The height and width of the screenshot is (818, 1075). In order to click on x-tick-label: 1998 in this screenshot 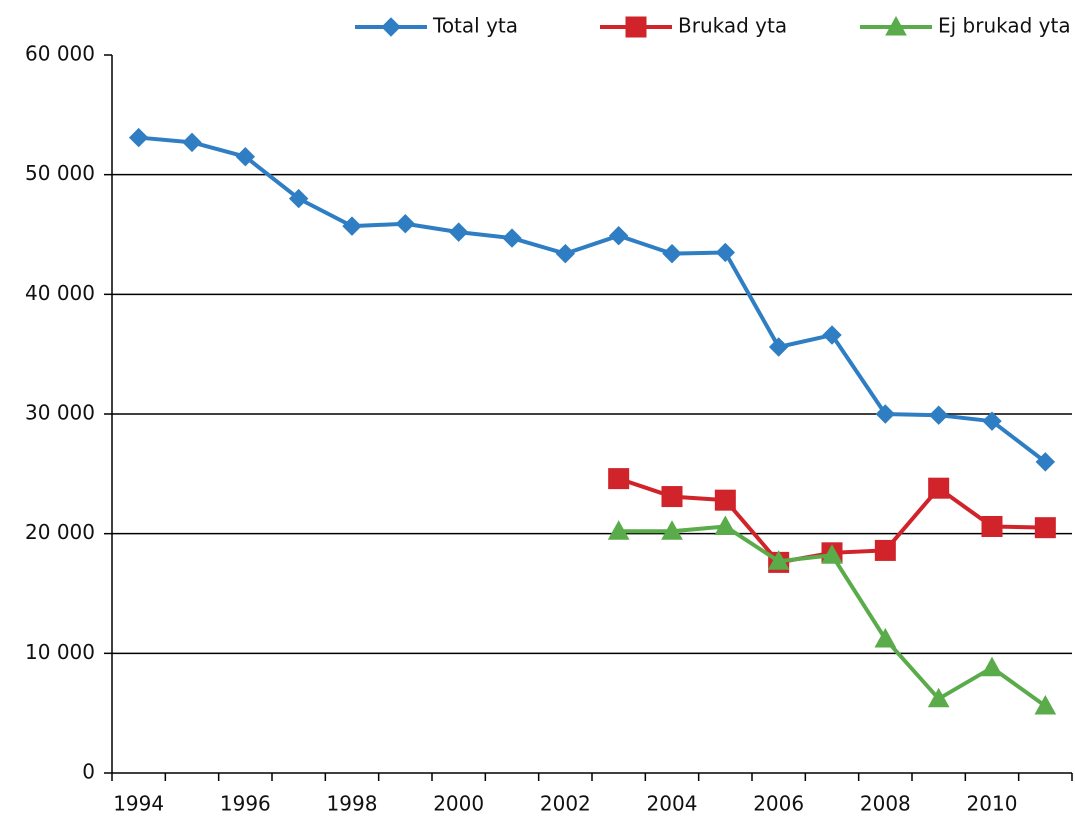, I will do `click(352, 804)`.